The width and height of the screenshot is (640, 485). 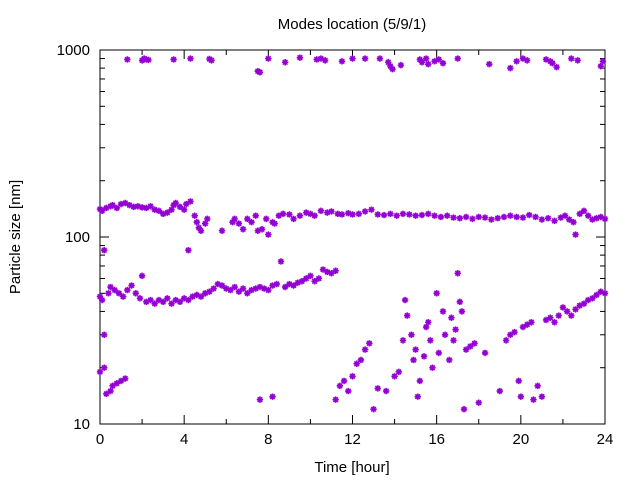 What do you see at coordinates (268, 439) in the screenshot?
I see `x-tick-label: 8` at bounding box center [268, 439].